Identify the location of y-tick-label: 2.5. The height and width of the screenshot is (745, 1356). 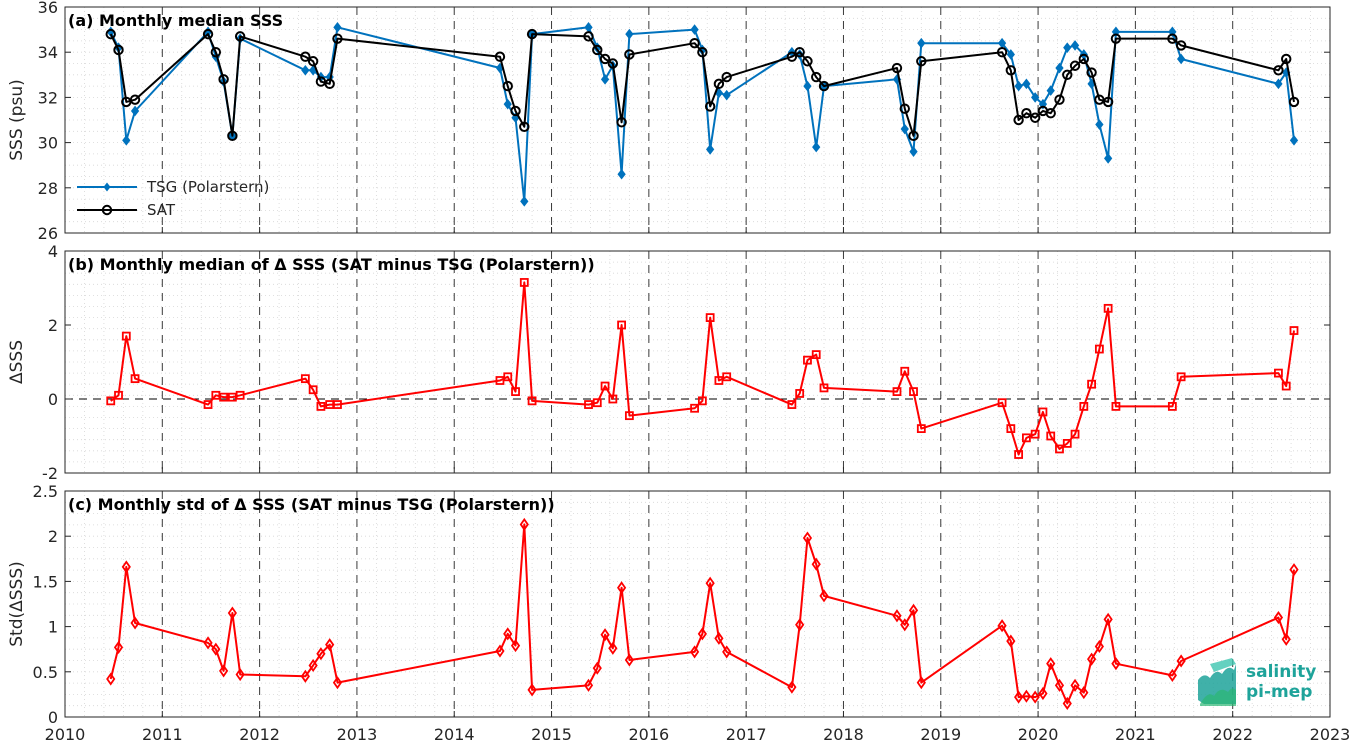
(45, 491).